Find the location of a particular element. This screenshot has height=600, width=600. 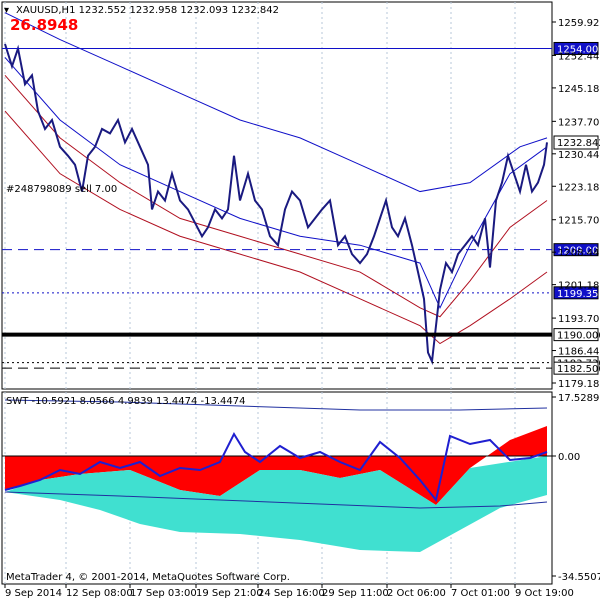

level-tag-label: 1254.000 is located at coordinates (578, 49).